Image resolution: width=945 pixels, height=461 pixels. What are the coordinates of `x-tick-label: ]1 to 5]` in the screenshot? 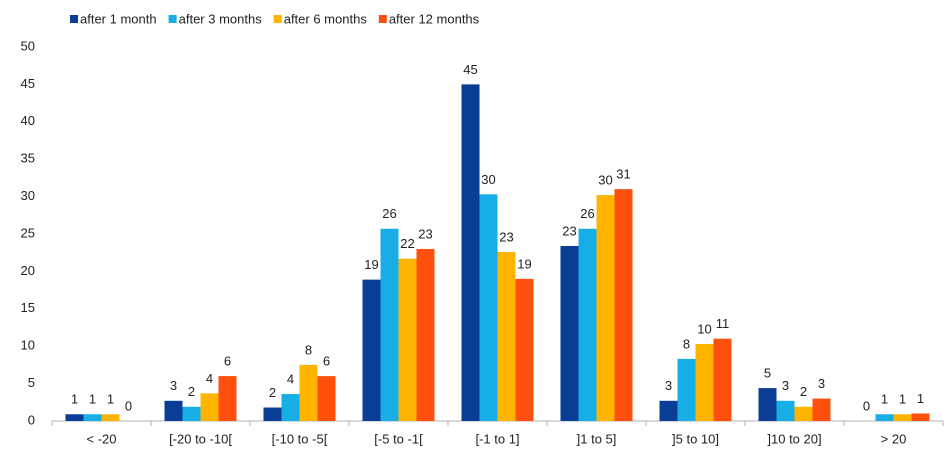 It's located at (597, 438).